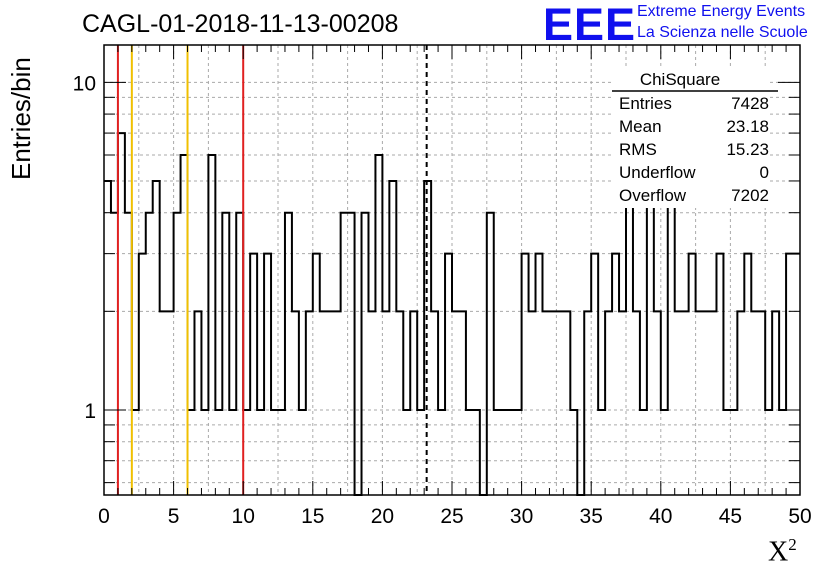  Describe the element at coordinates (84, 83) in the screenshot. I see `y-tick-label: 10` at that location.